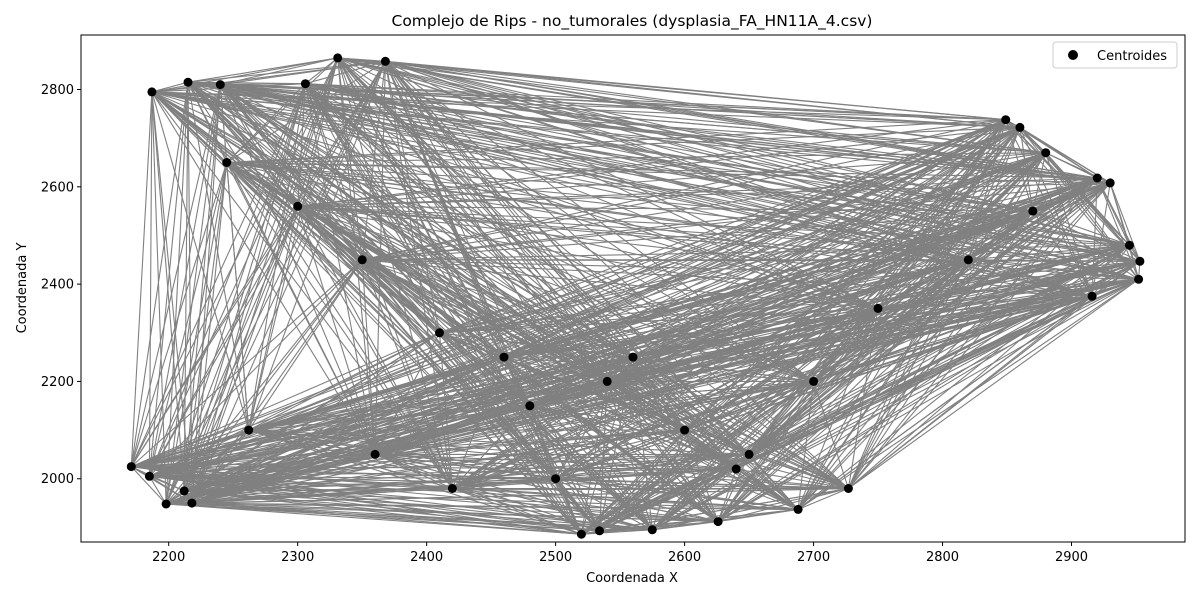  I want to click on y-tick-label: 2600, so click(57, 187).